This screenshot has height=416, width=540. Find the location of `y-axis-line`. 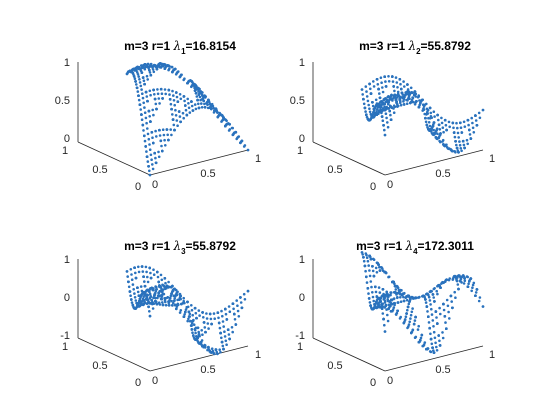

y-axis-line is located at coordinates (349, 354).